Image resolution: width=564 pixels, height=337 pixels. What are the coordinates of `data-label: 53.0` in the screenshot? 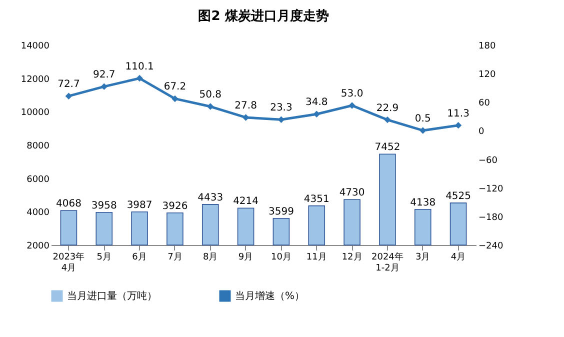 It's located at (352, 94).